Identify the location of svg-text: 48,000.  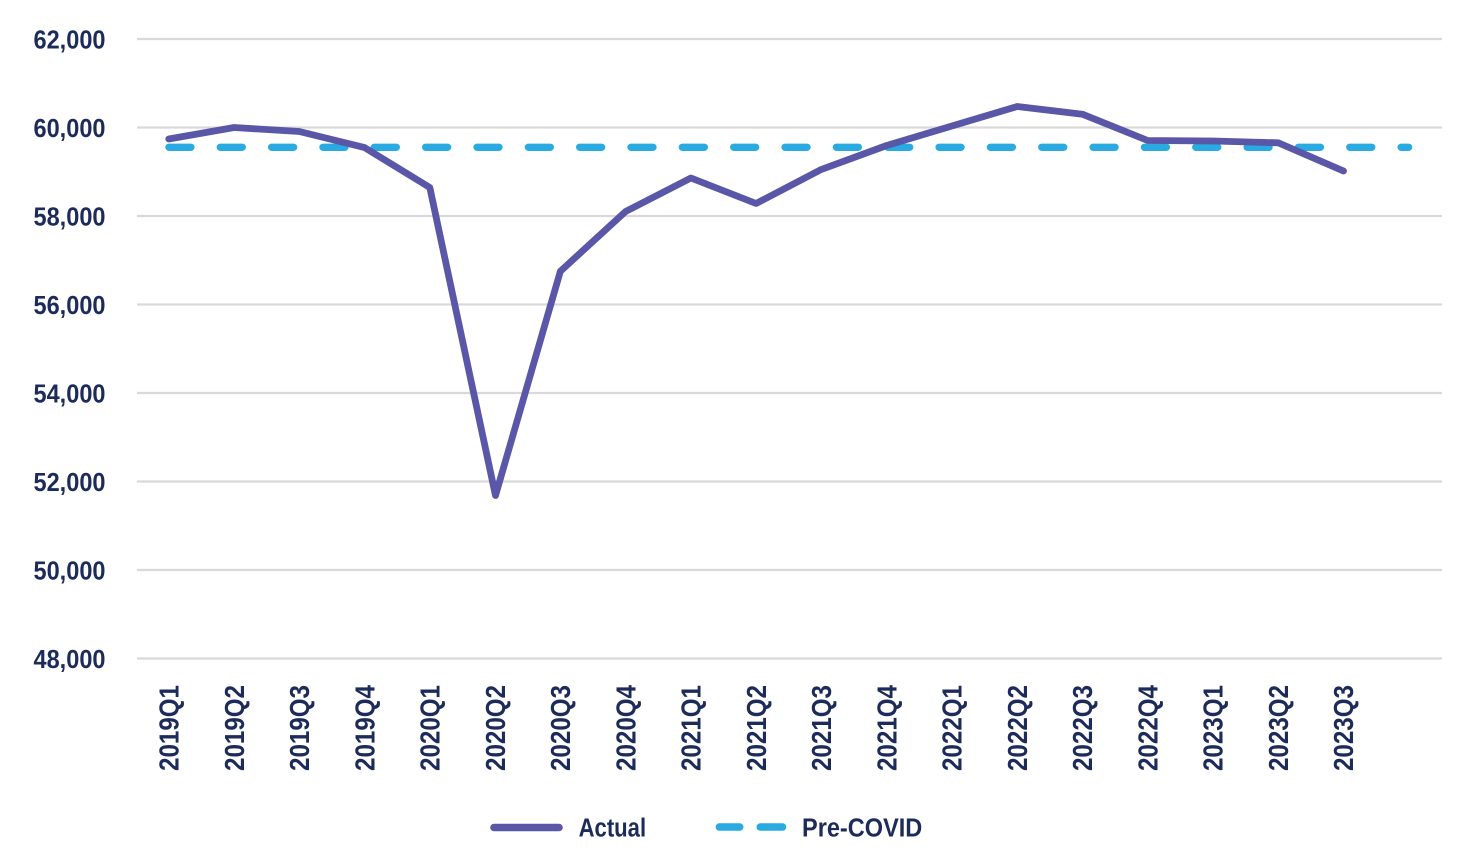
(70, 660).